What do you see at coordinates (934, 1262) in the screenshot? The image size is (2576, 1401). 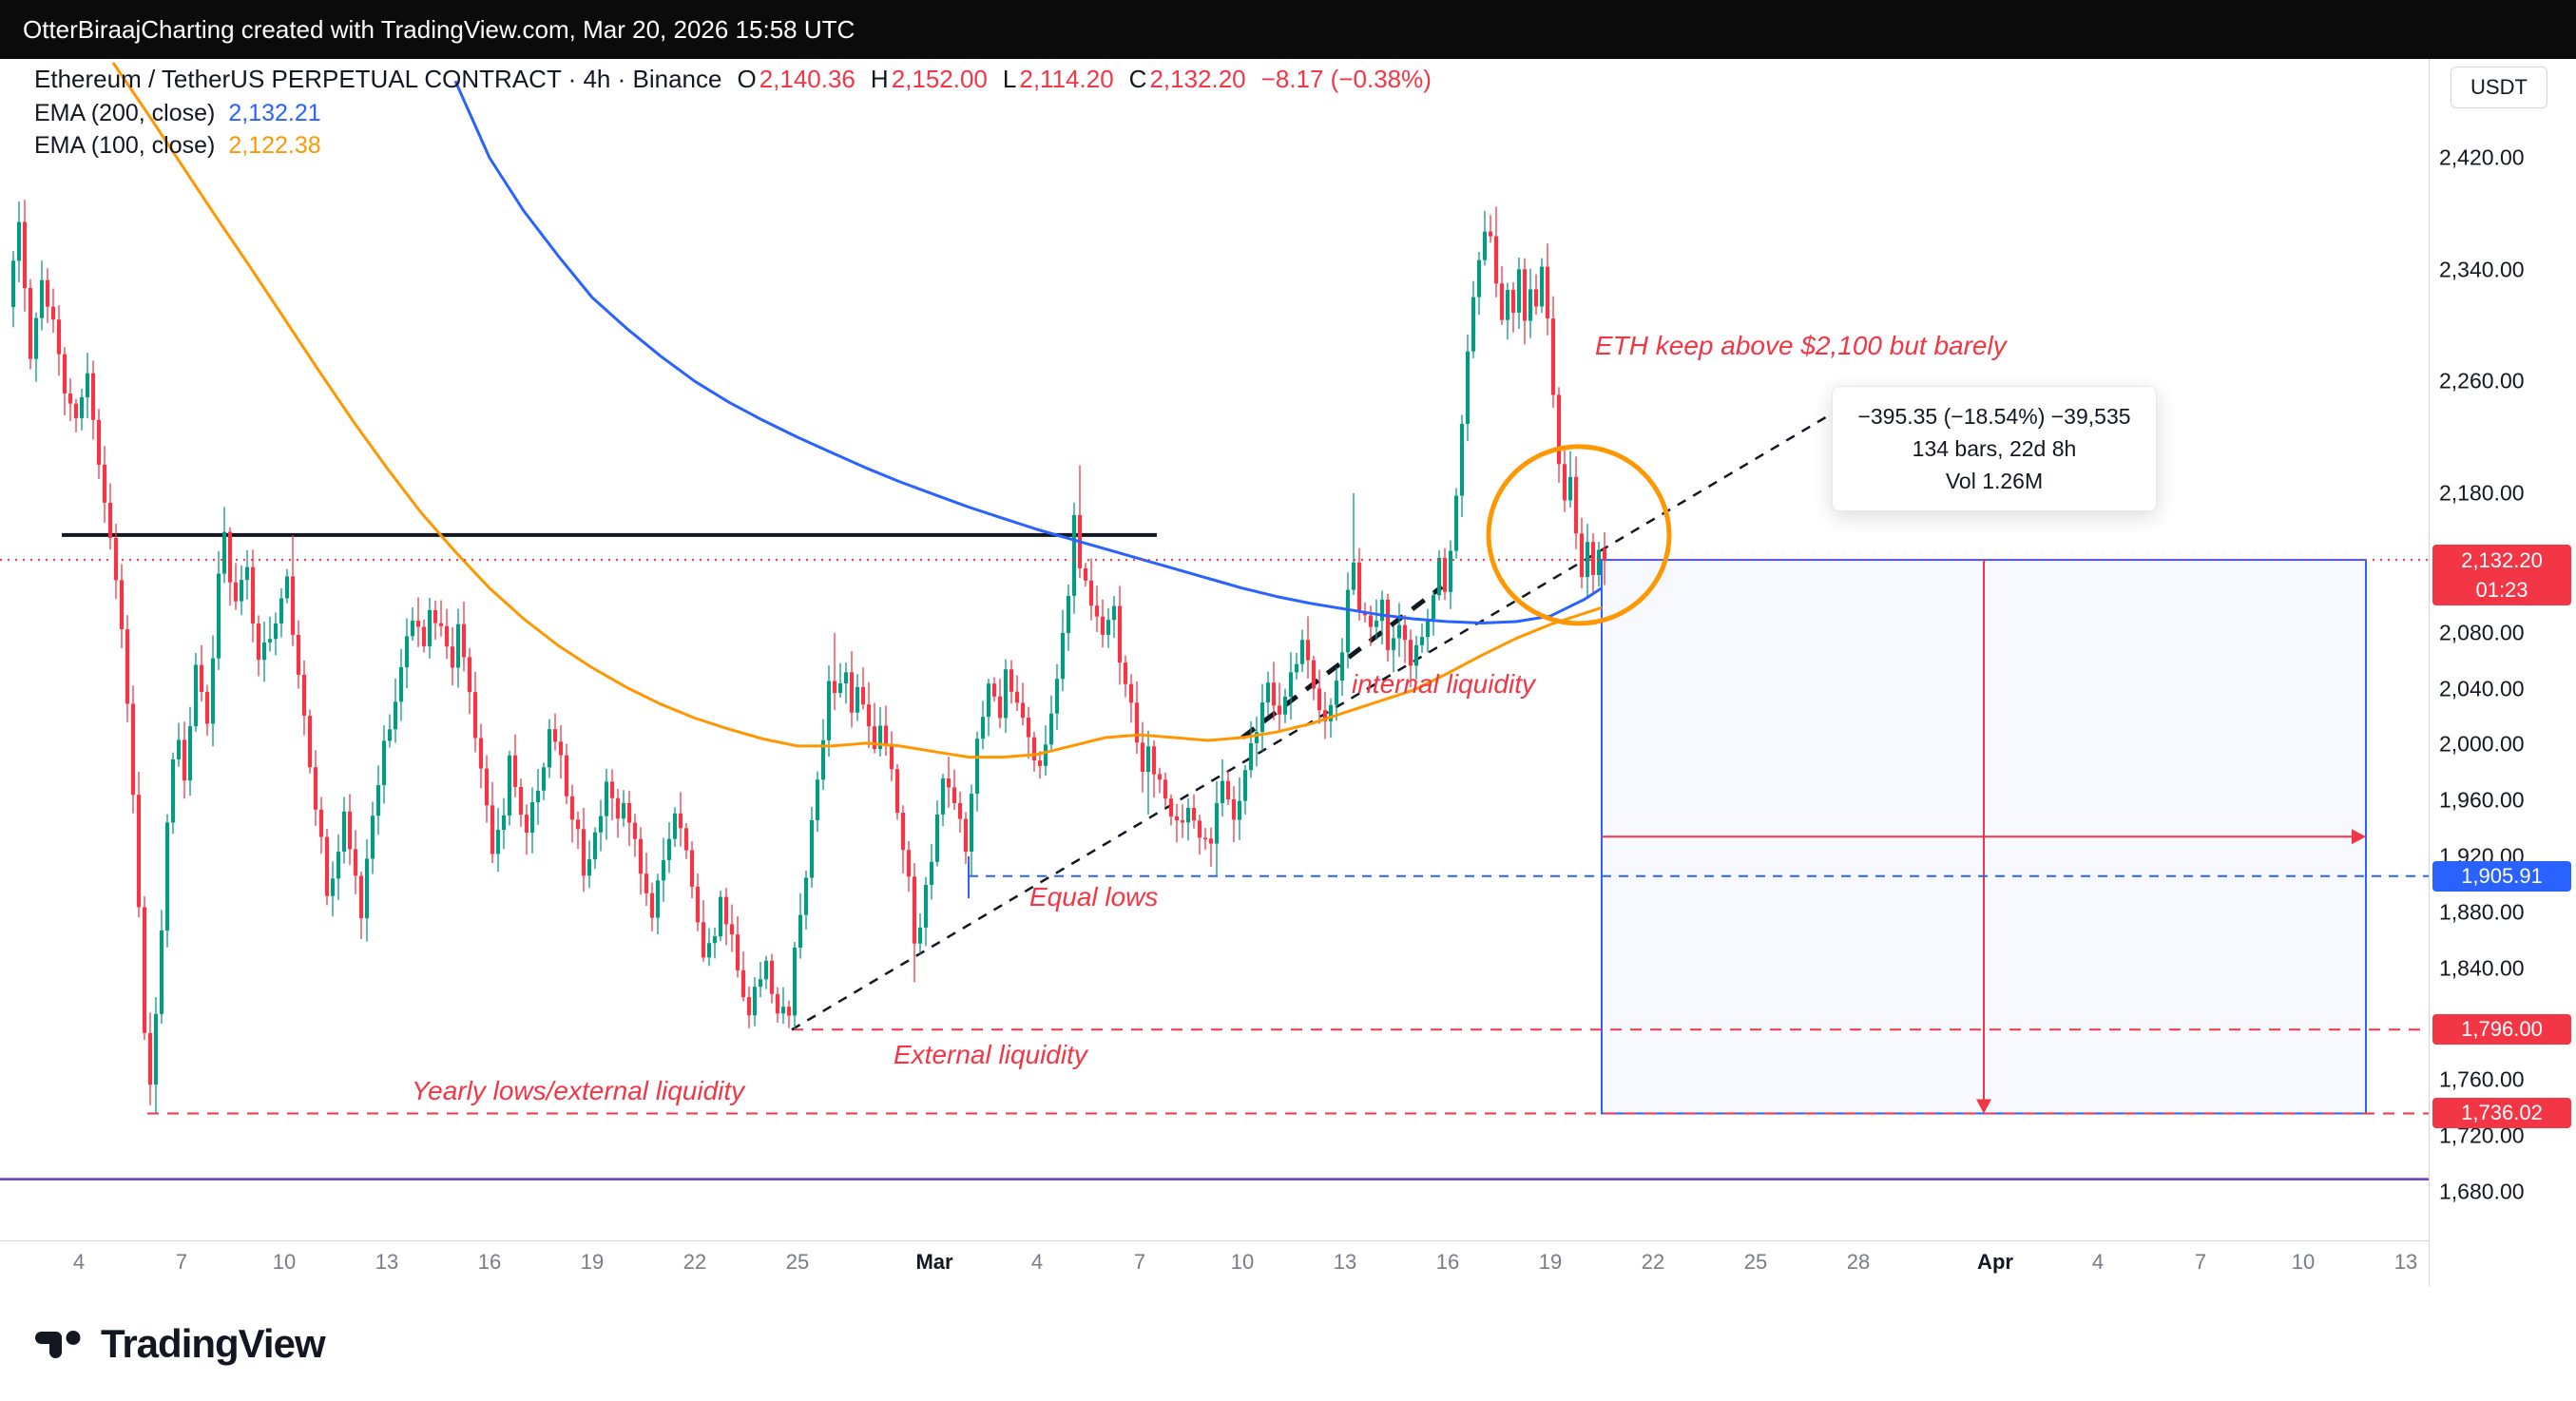 I see `time-axis-month-label: Mar` at bounding box center [934, 1262].